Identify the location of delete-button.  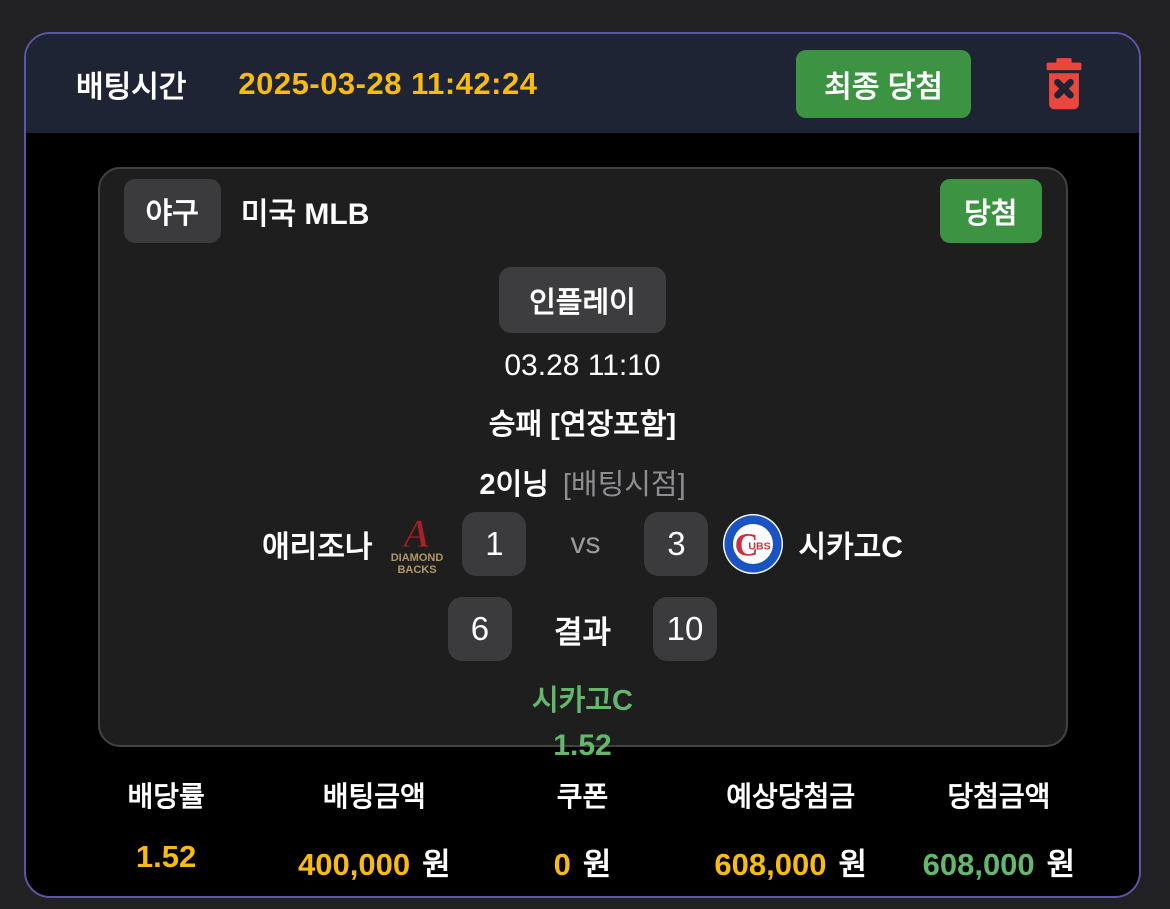
(1064, 84).